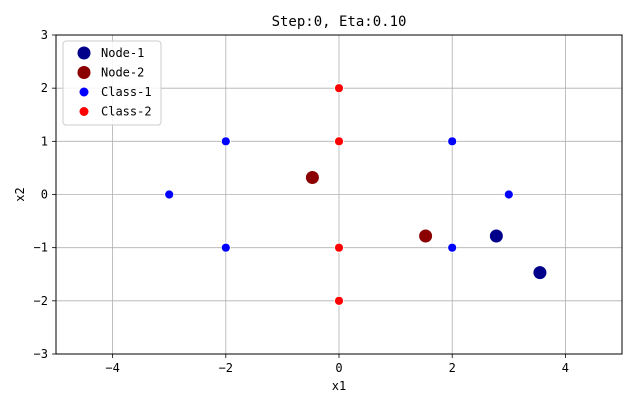 This screenshot has height=409, width=640. What do you see at coordinates (44, 195) in the screenshot?
I see `y-tick-label: 0` at bounding box center [44, 195].